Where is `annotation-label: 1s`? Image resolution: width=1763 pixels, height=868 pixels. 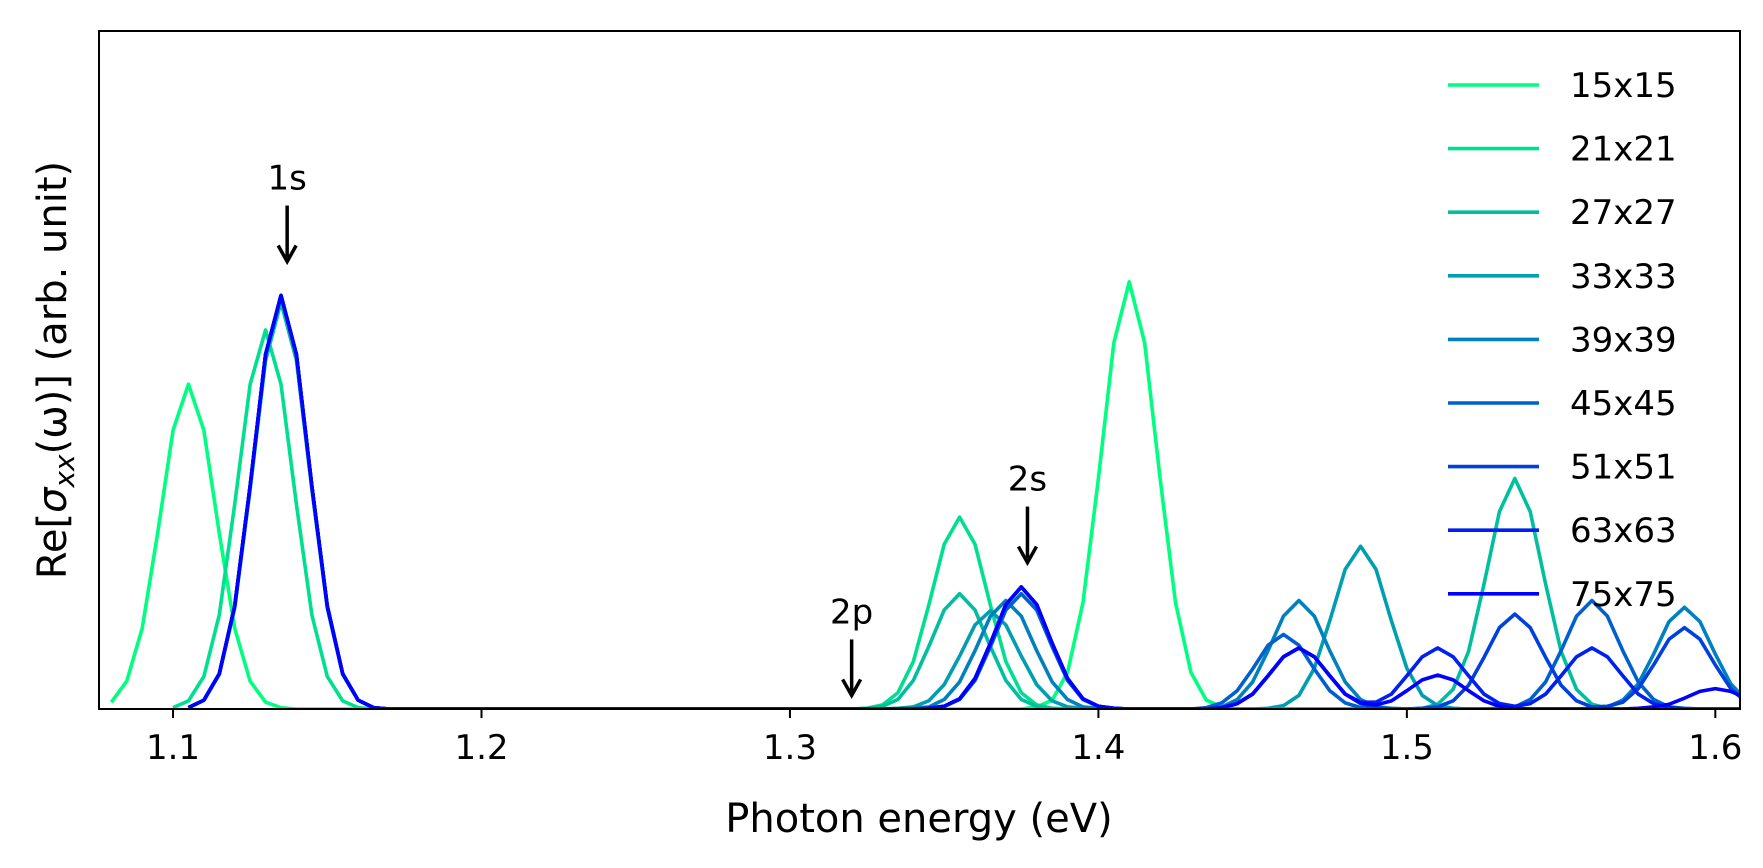
annotation-label: 1s is located at coordinates (286, 179).